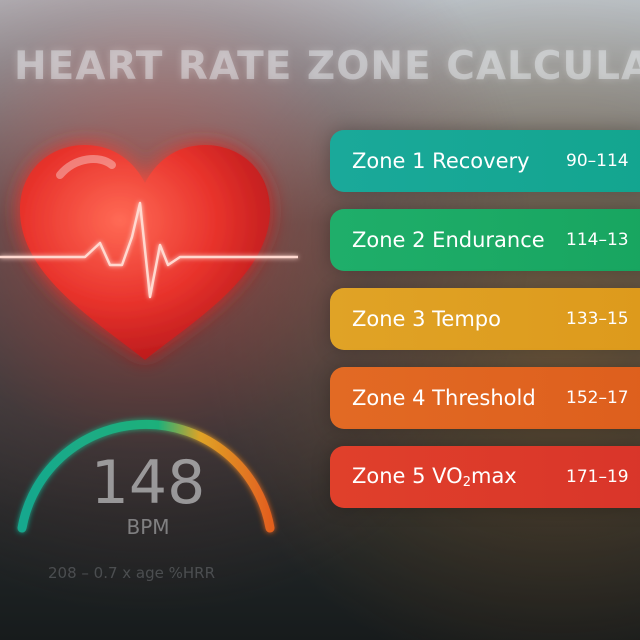 Image resolution: width=640 pixels, height=640 pixels. I want to click on zone-label: Zone 5 VO2max, so click(434, 477).